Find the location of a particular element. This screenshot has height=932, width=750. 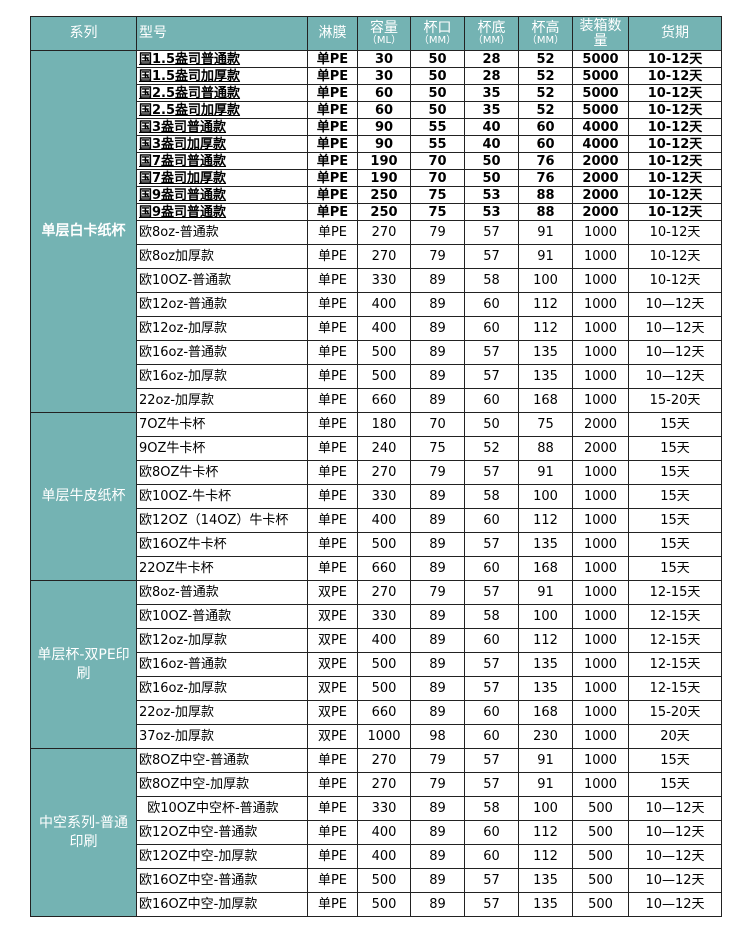

height-cell: 100 is located at coordinates (545, 616).